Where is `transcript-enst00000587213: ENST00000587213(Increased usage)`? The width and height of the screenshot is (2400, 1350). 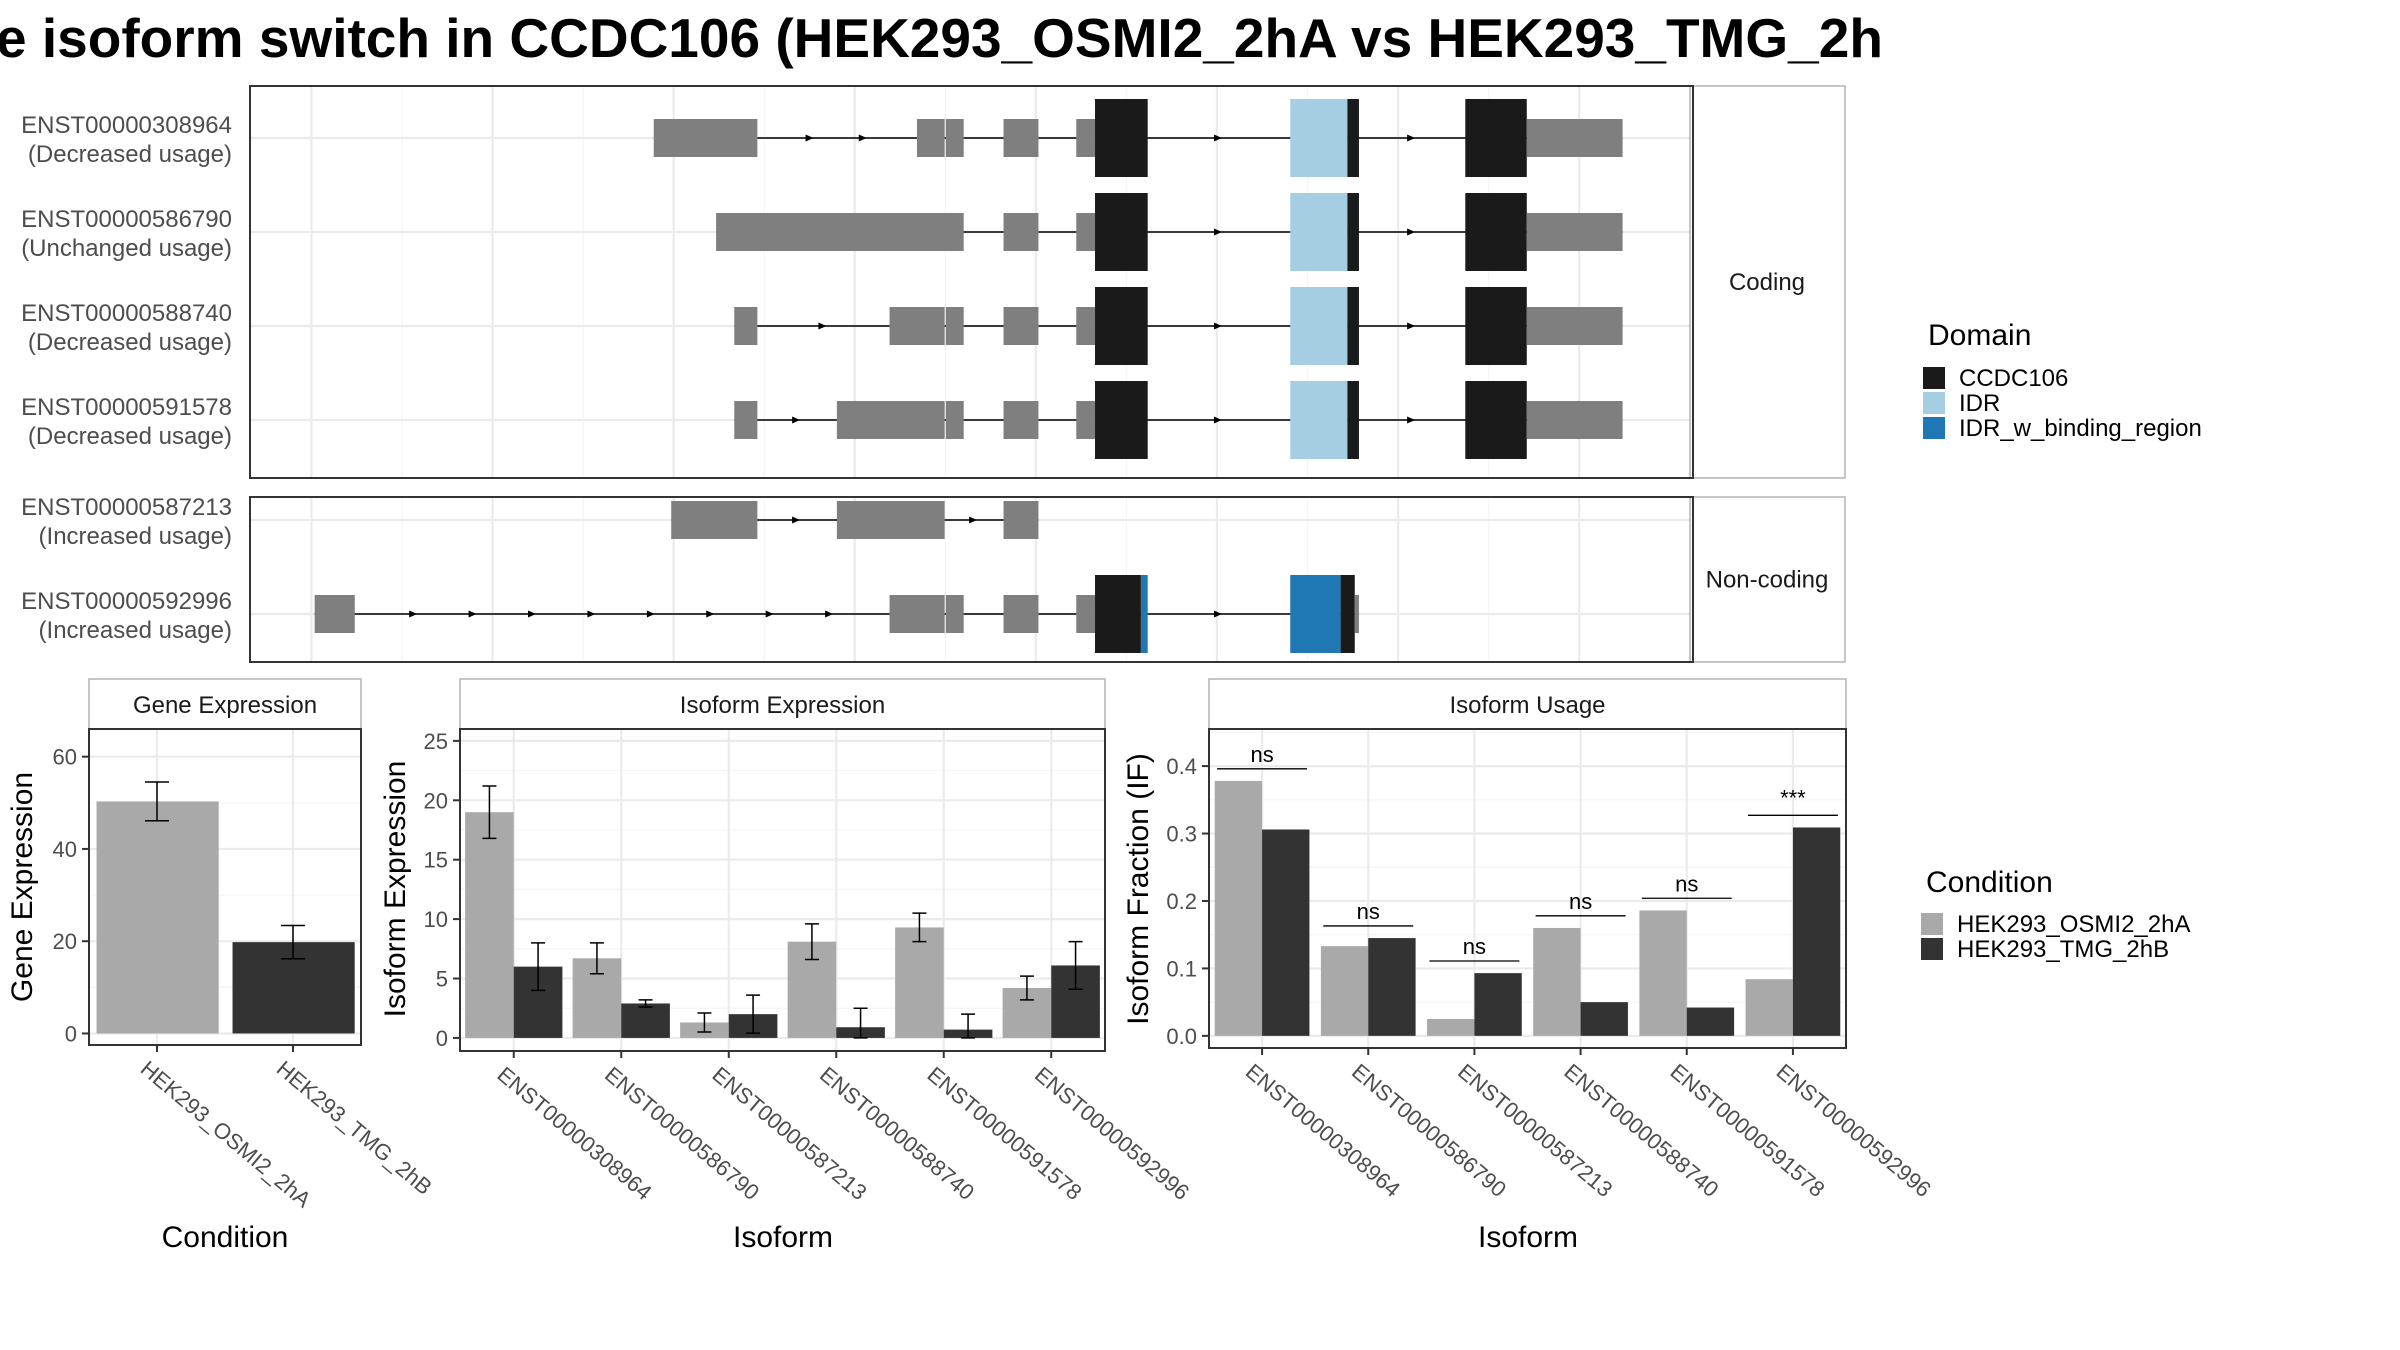 transcript-enst00000587213: ENST00000587213(Increased usage) is located at coordinates (530, 522).